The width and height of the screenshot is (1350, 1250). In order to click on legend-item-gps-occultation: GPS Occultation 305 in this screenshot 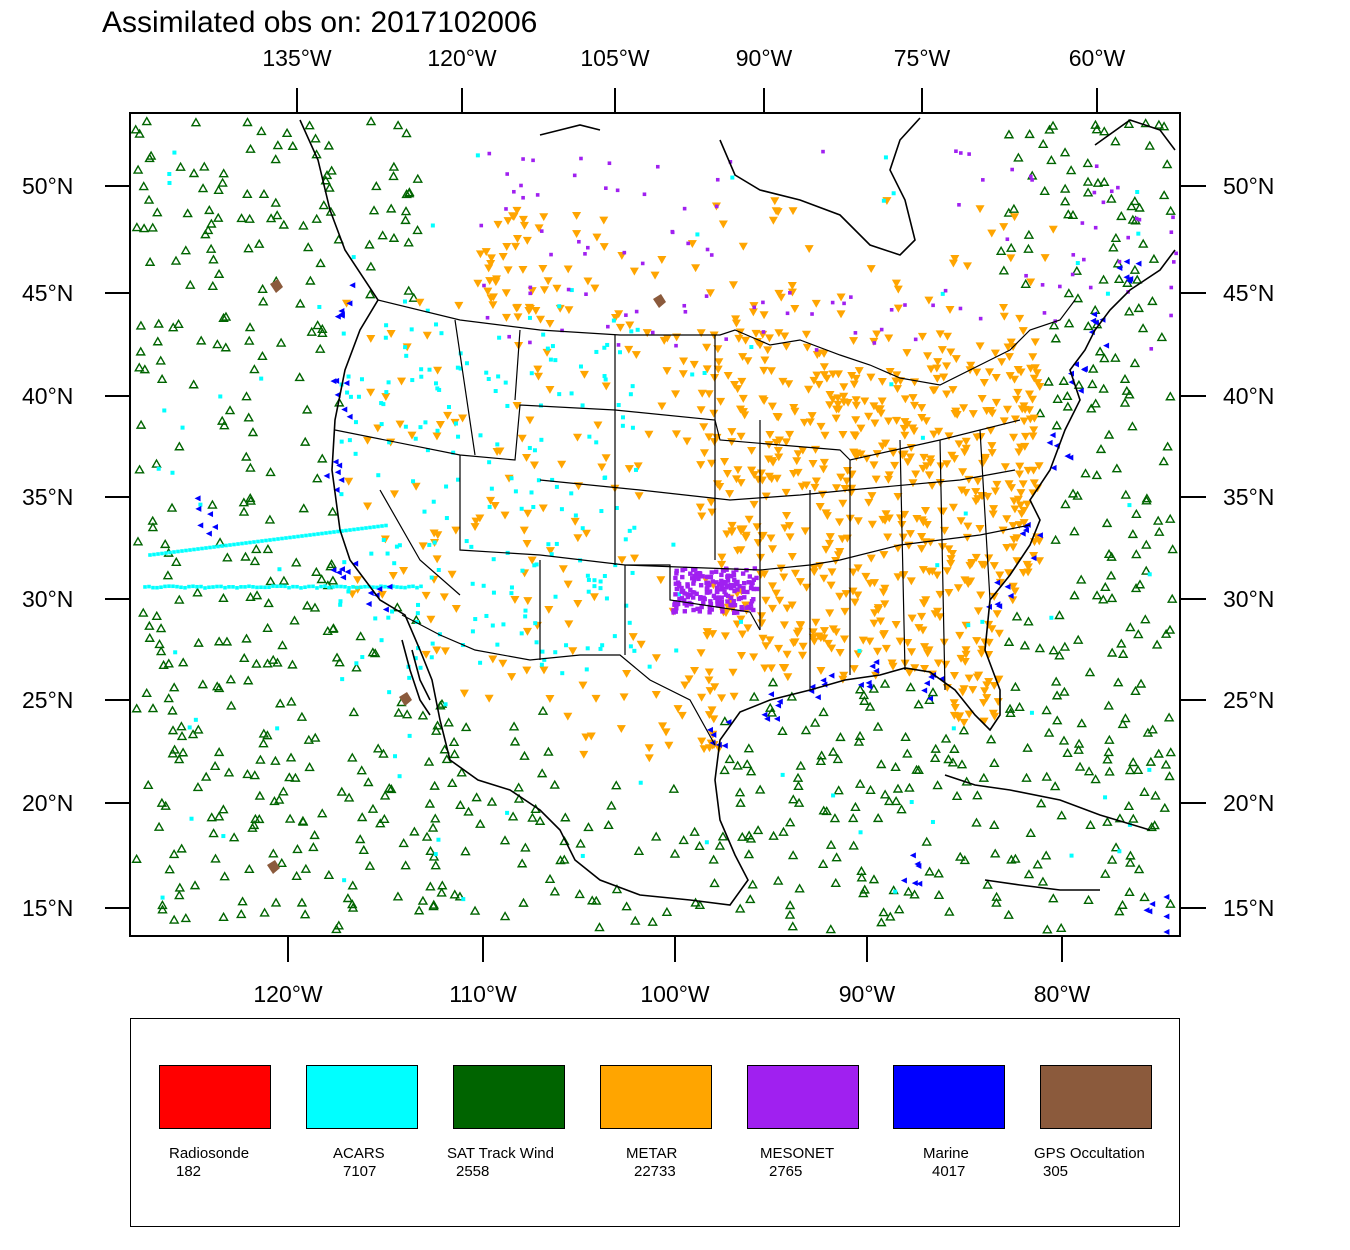, I will do `click(1093, 1122)`.